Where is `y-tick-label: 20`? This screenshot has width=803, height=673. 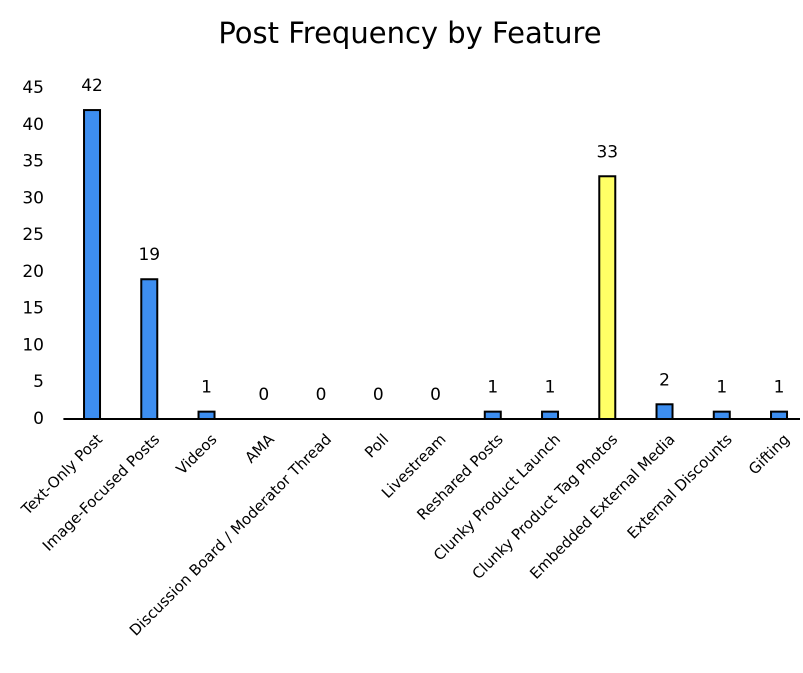
y-tick-label: 20 is located at coordinates (33, 272).